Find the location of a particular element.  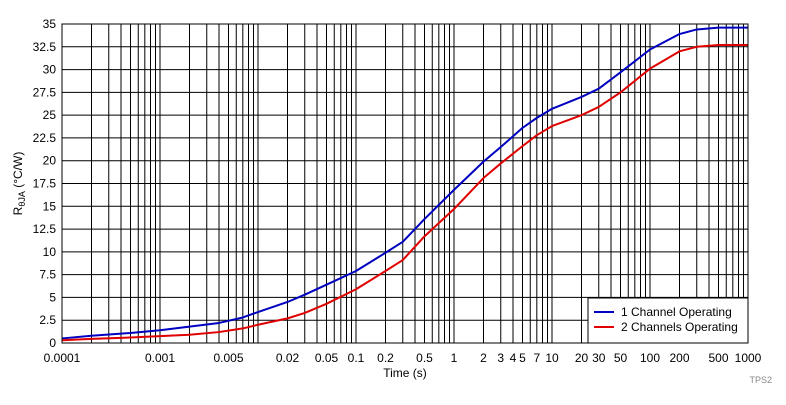

y-tick-label: 22.5 is located at coordinates (45, 138).